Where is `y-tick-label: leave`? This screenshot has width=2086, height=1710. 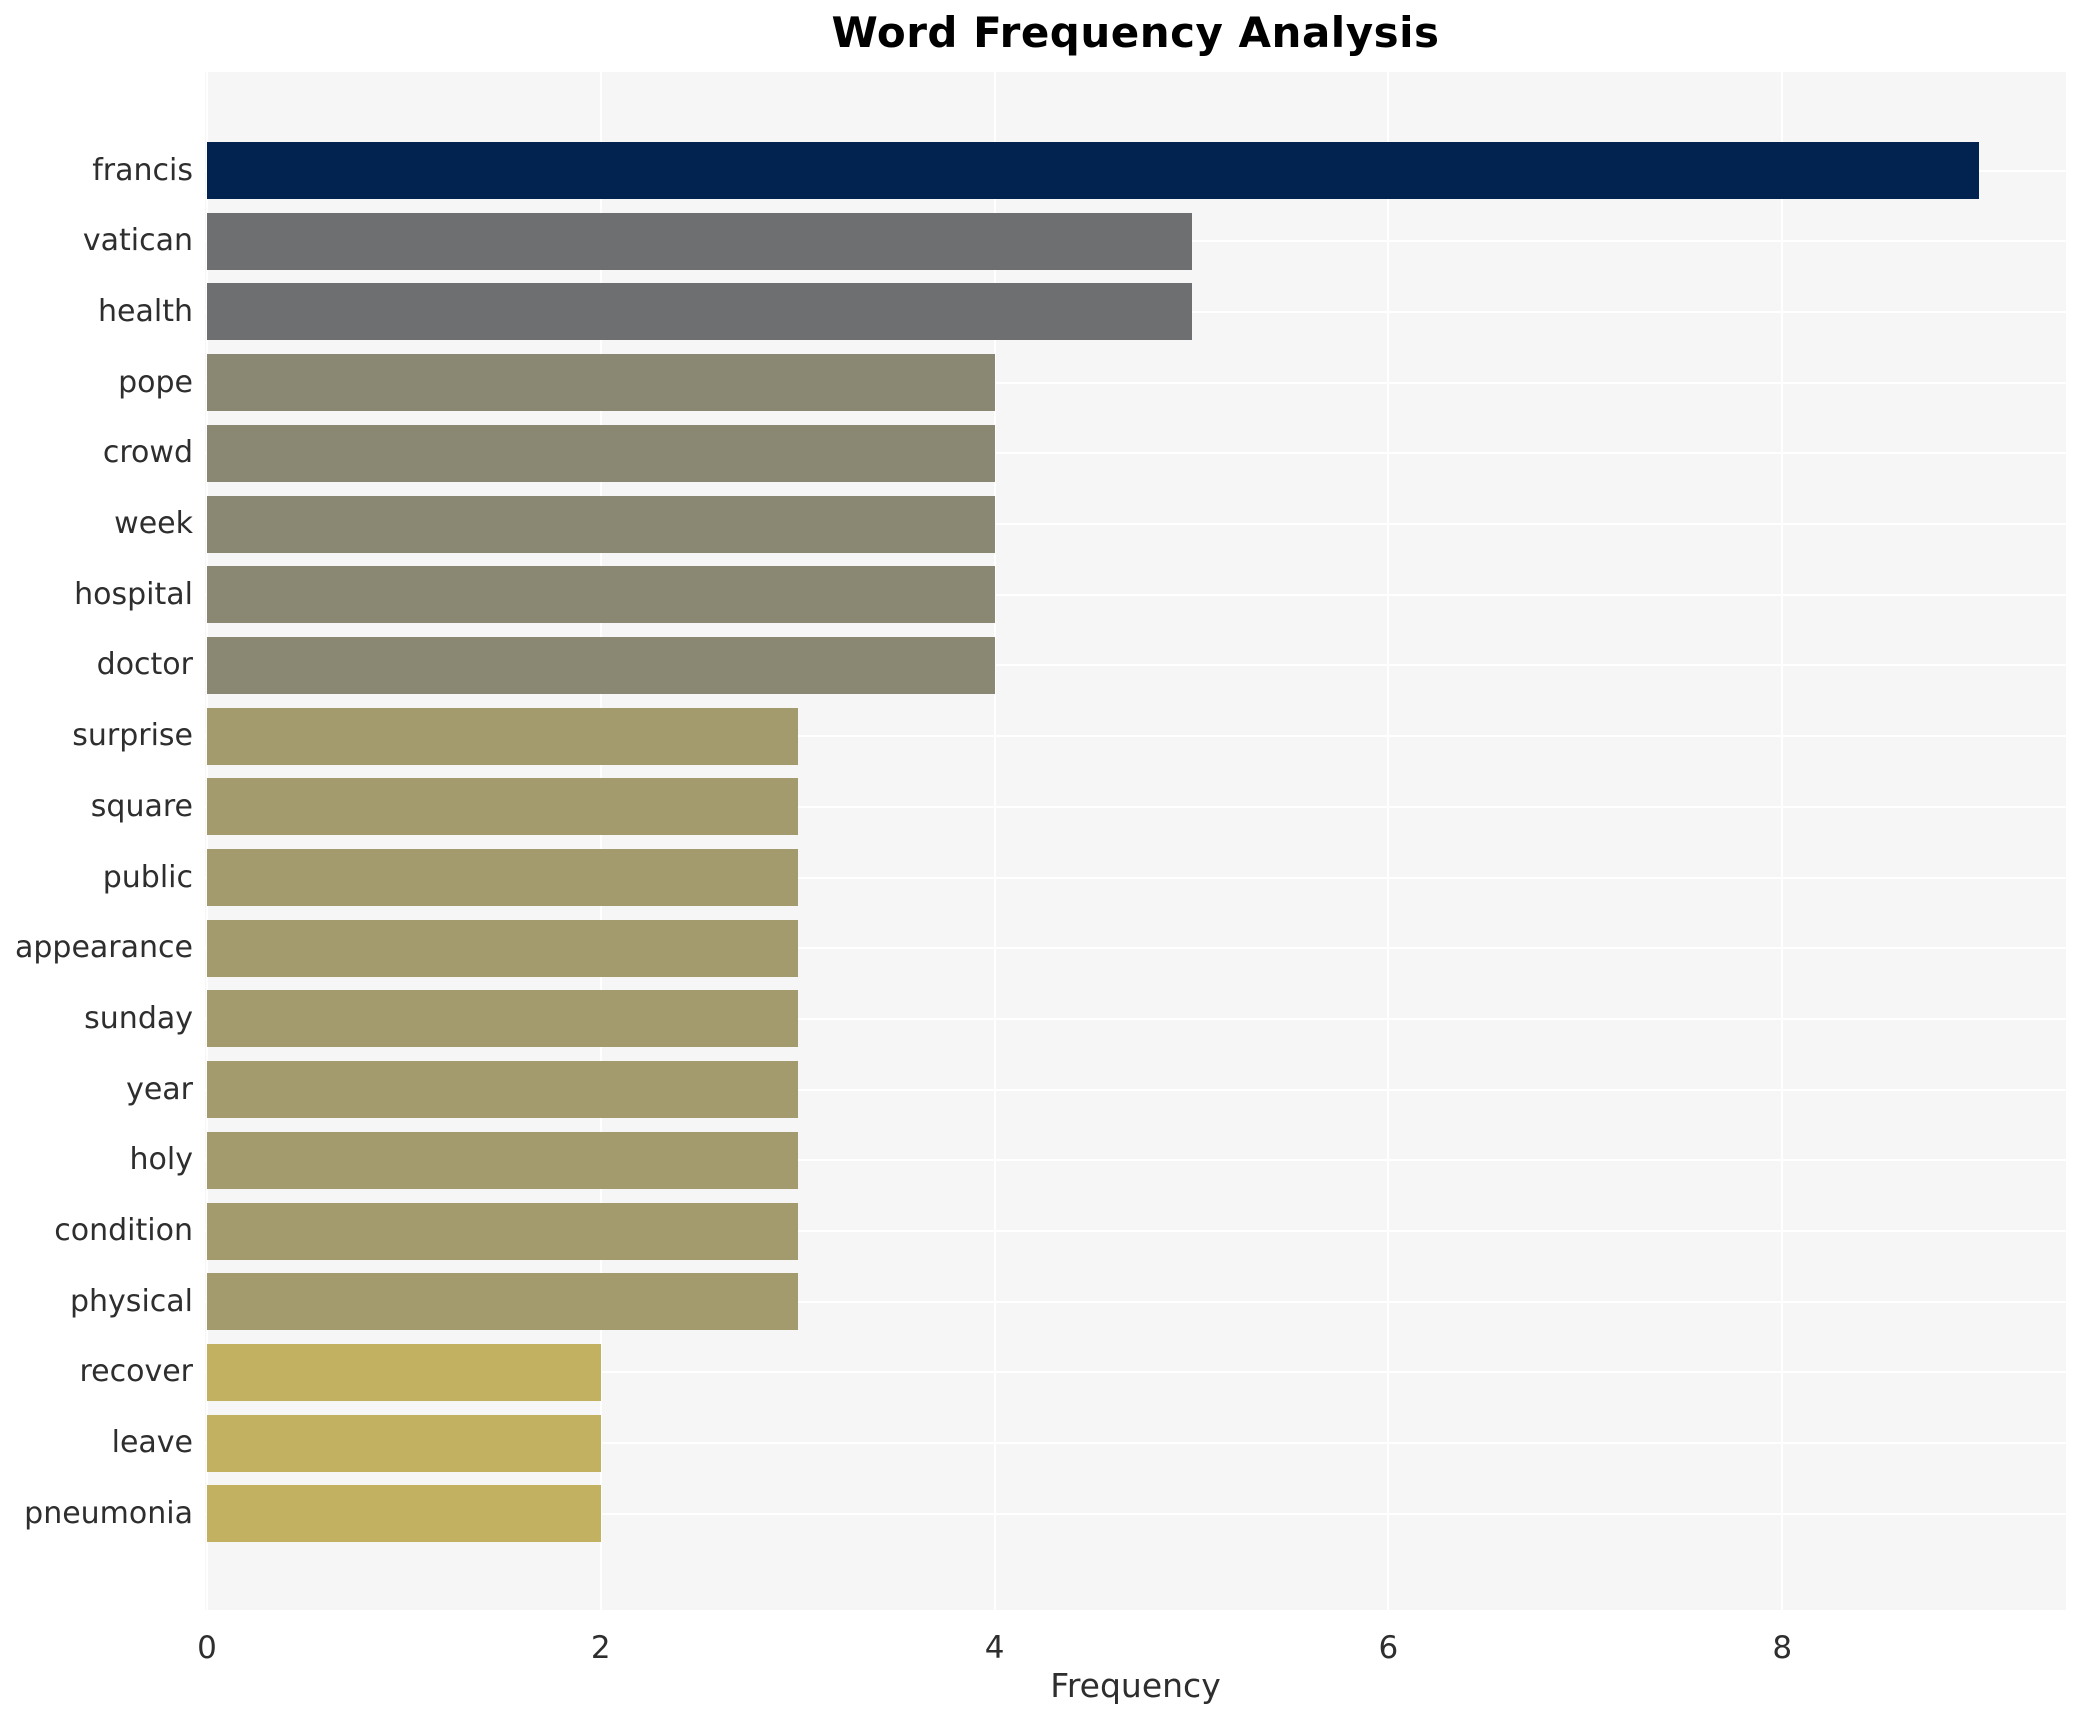
y-tick-label: leave is located at coordinates (152, 1443).